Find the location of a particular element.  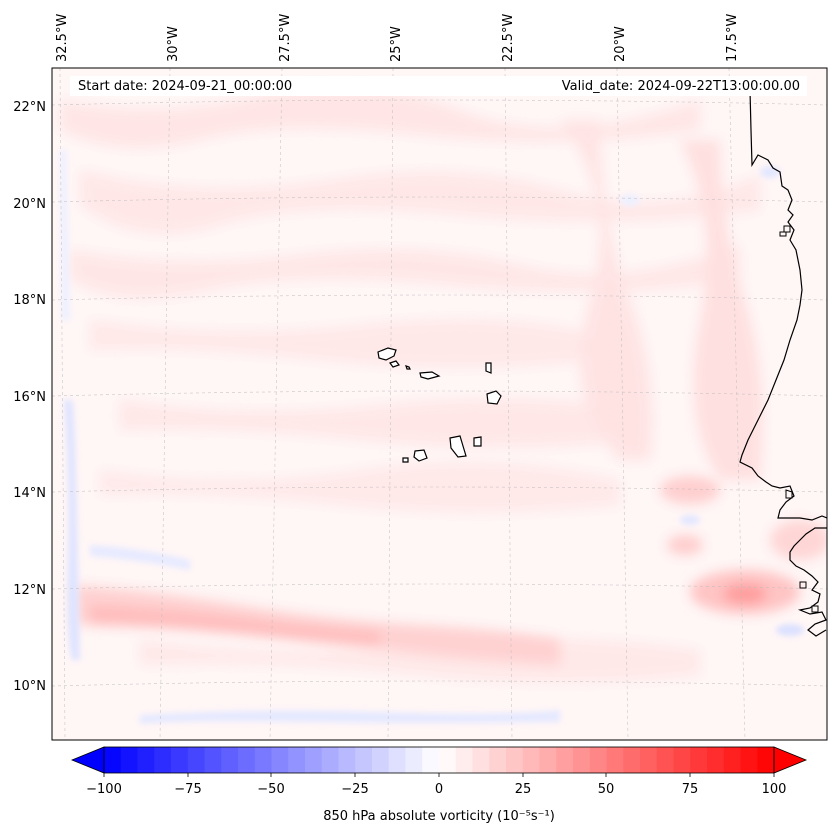

cape-verde-islands is located at coordinates (439, 405).